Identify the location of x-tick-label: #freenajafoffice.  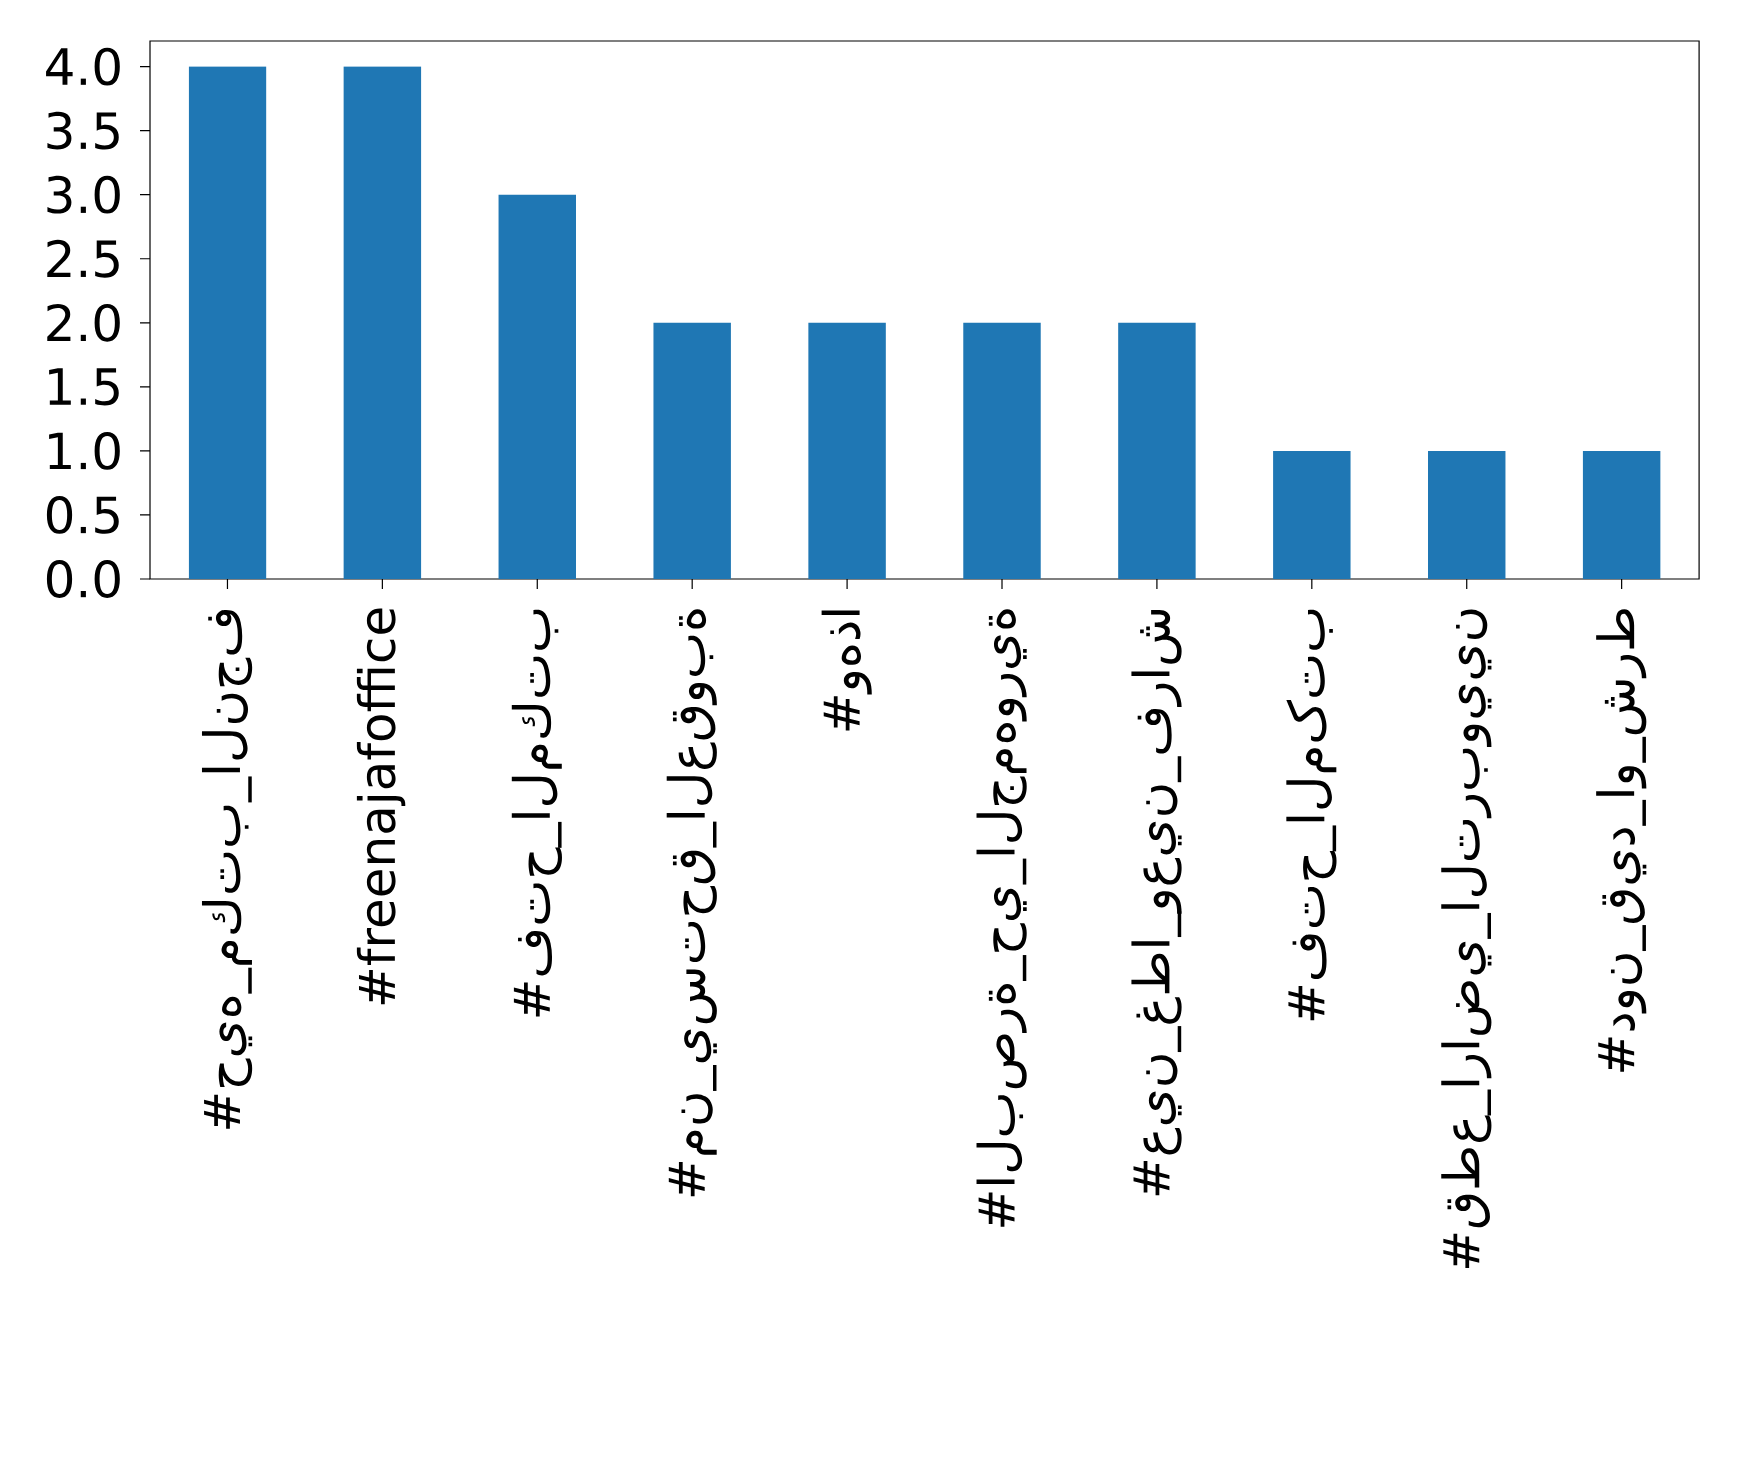
(381, 806).